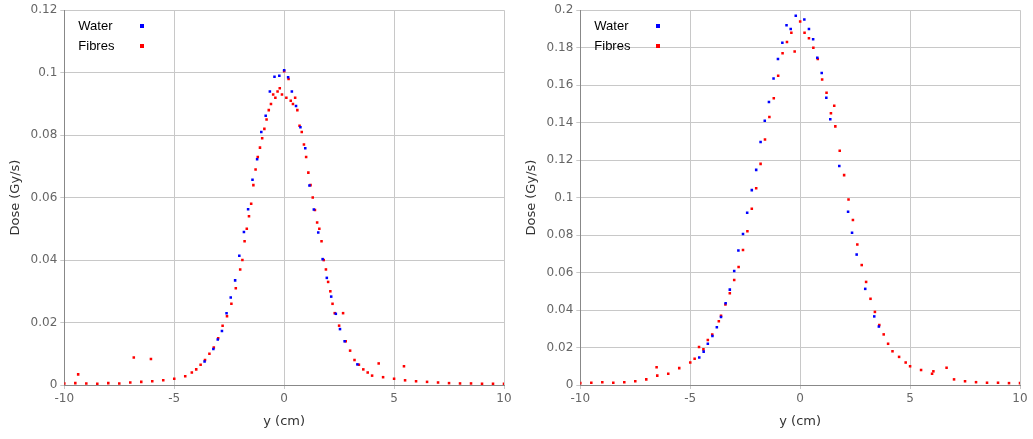 The image size is (1033, 439). Describe the element at coordinates (560, 84) in the screenshot. I see `y-tick-label: 0.16` at that location.